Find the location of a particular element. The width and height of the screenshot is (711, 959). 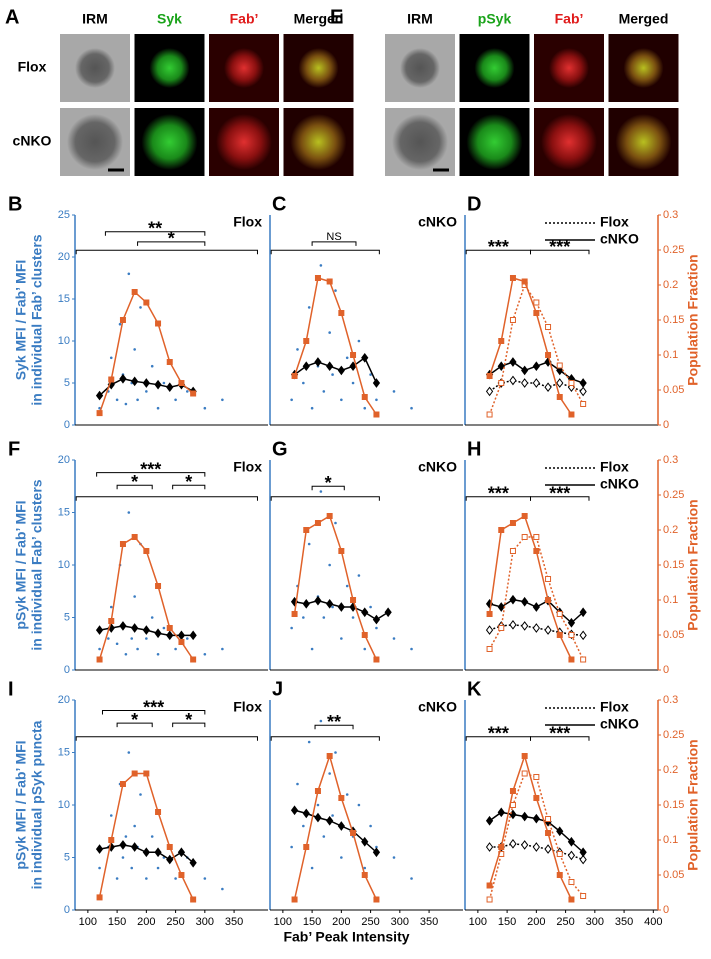

y-tick-label: 25 is located at coordinates (64, 215).